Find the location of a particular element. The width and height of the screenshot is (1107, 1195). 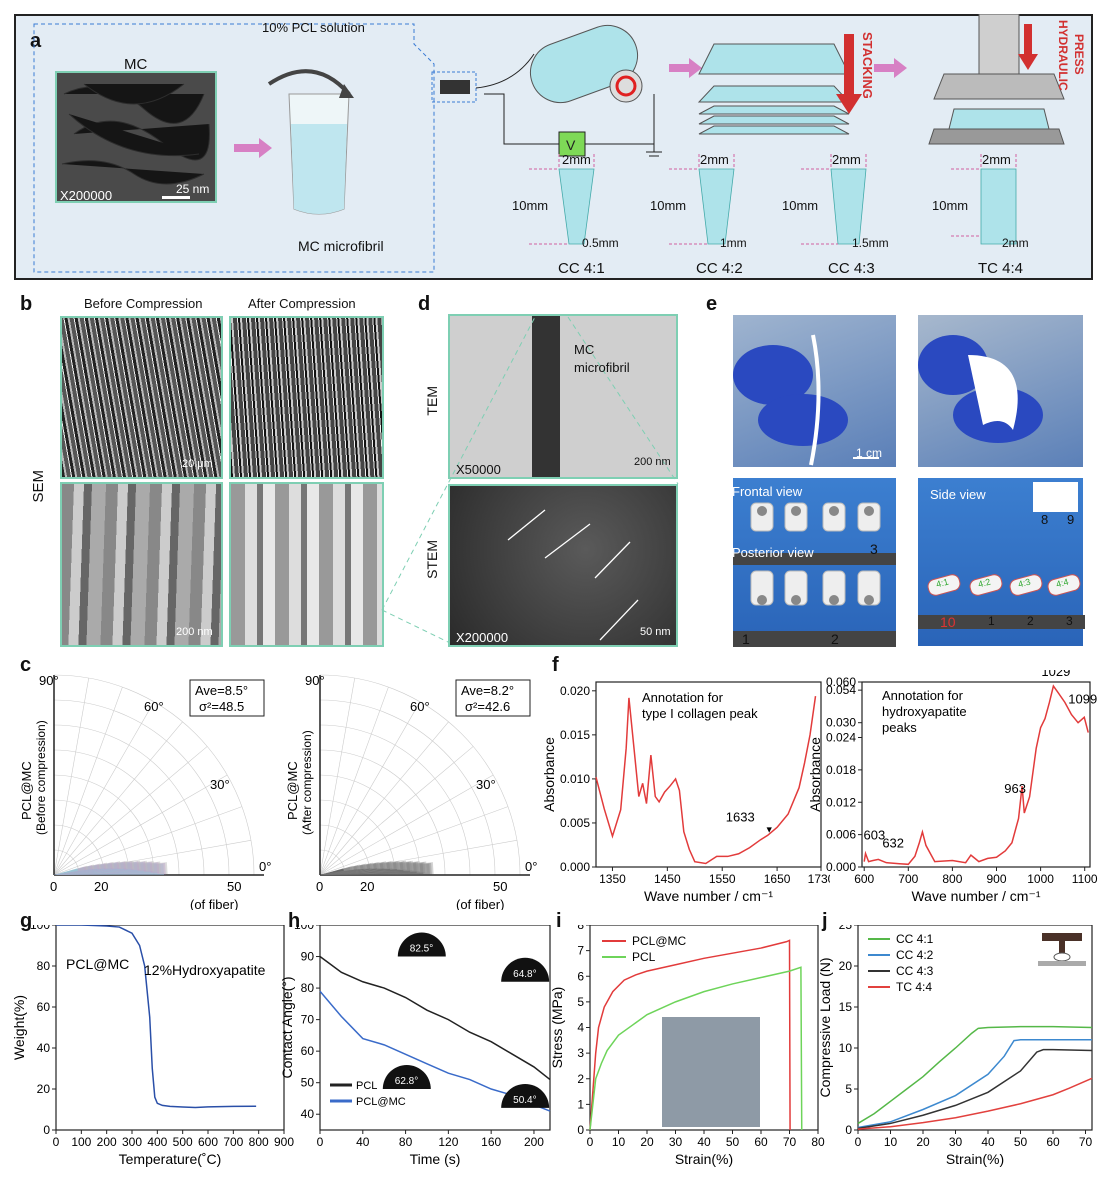

ruler-b-1: 1 is located at coordinates (991, 621).